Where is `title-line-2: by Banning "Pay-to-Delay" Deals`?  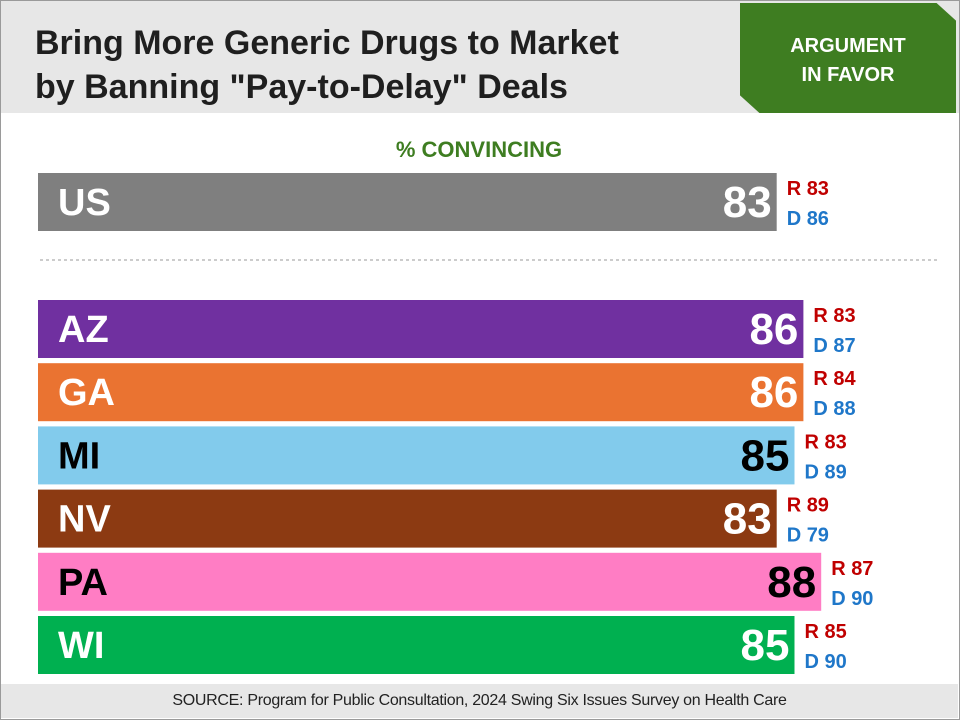 title-line-2: by Banning "Pay-to-Delay" Deals is located at coordinates (301, 87).